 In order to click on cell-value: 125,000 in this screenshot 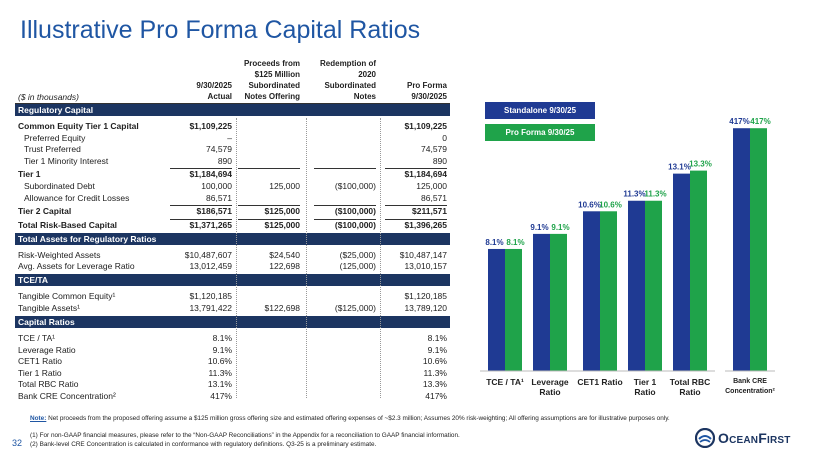, I will do `click(431, 186)`.